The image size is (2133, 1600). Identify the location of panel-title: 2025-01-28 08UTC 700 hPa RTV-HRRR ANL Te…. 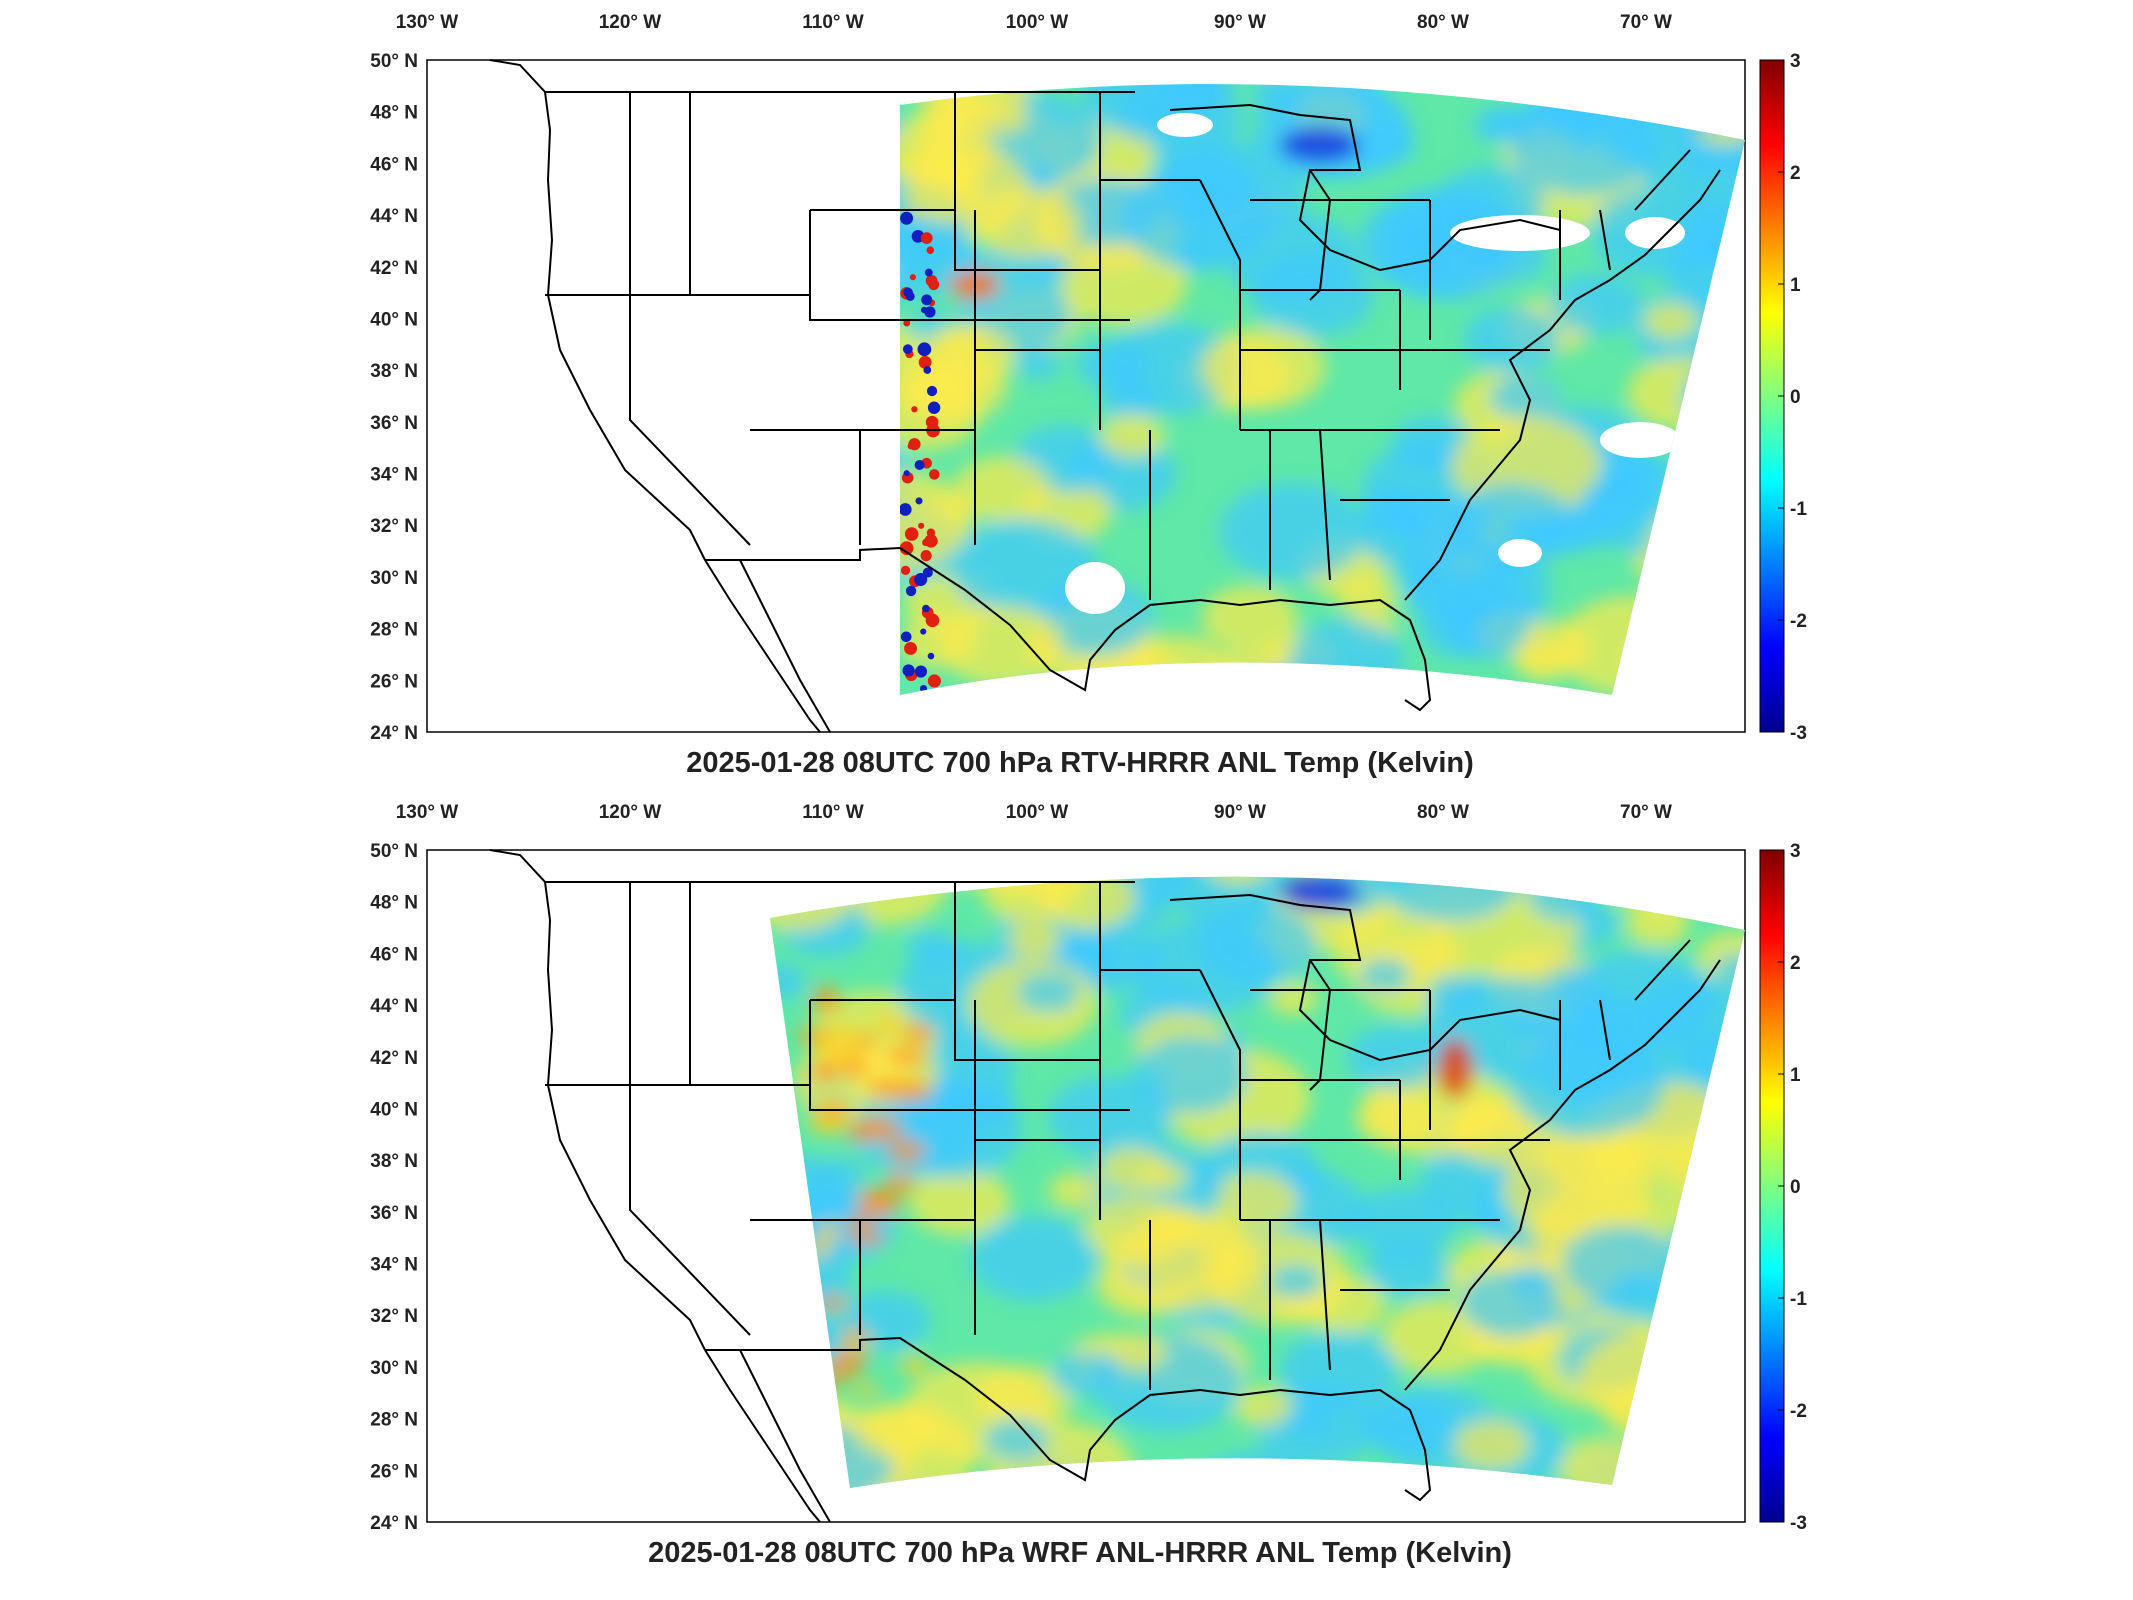
(1080, 763).